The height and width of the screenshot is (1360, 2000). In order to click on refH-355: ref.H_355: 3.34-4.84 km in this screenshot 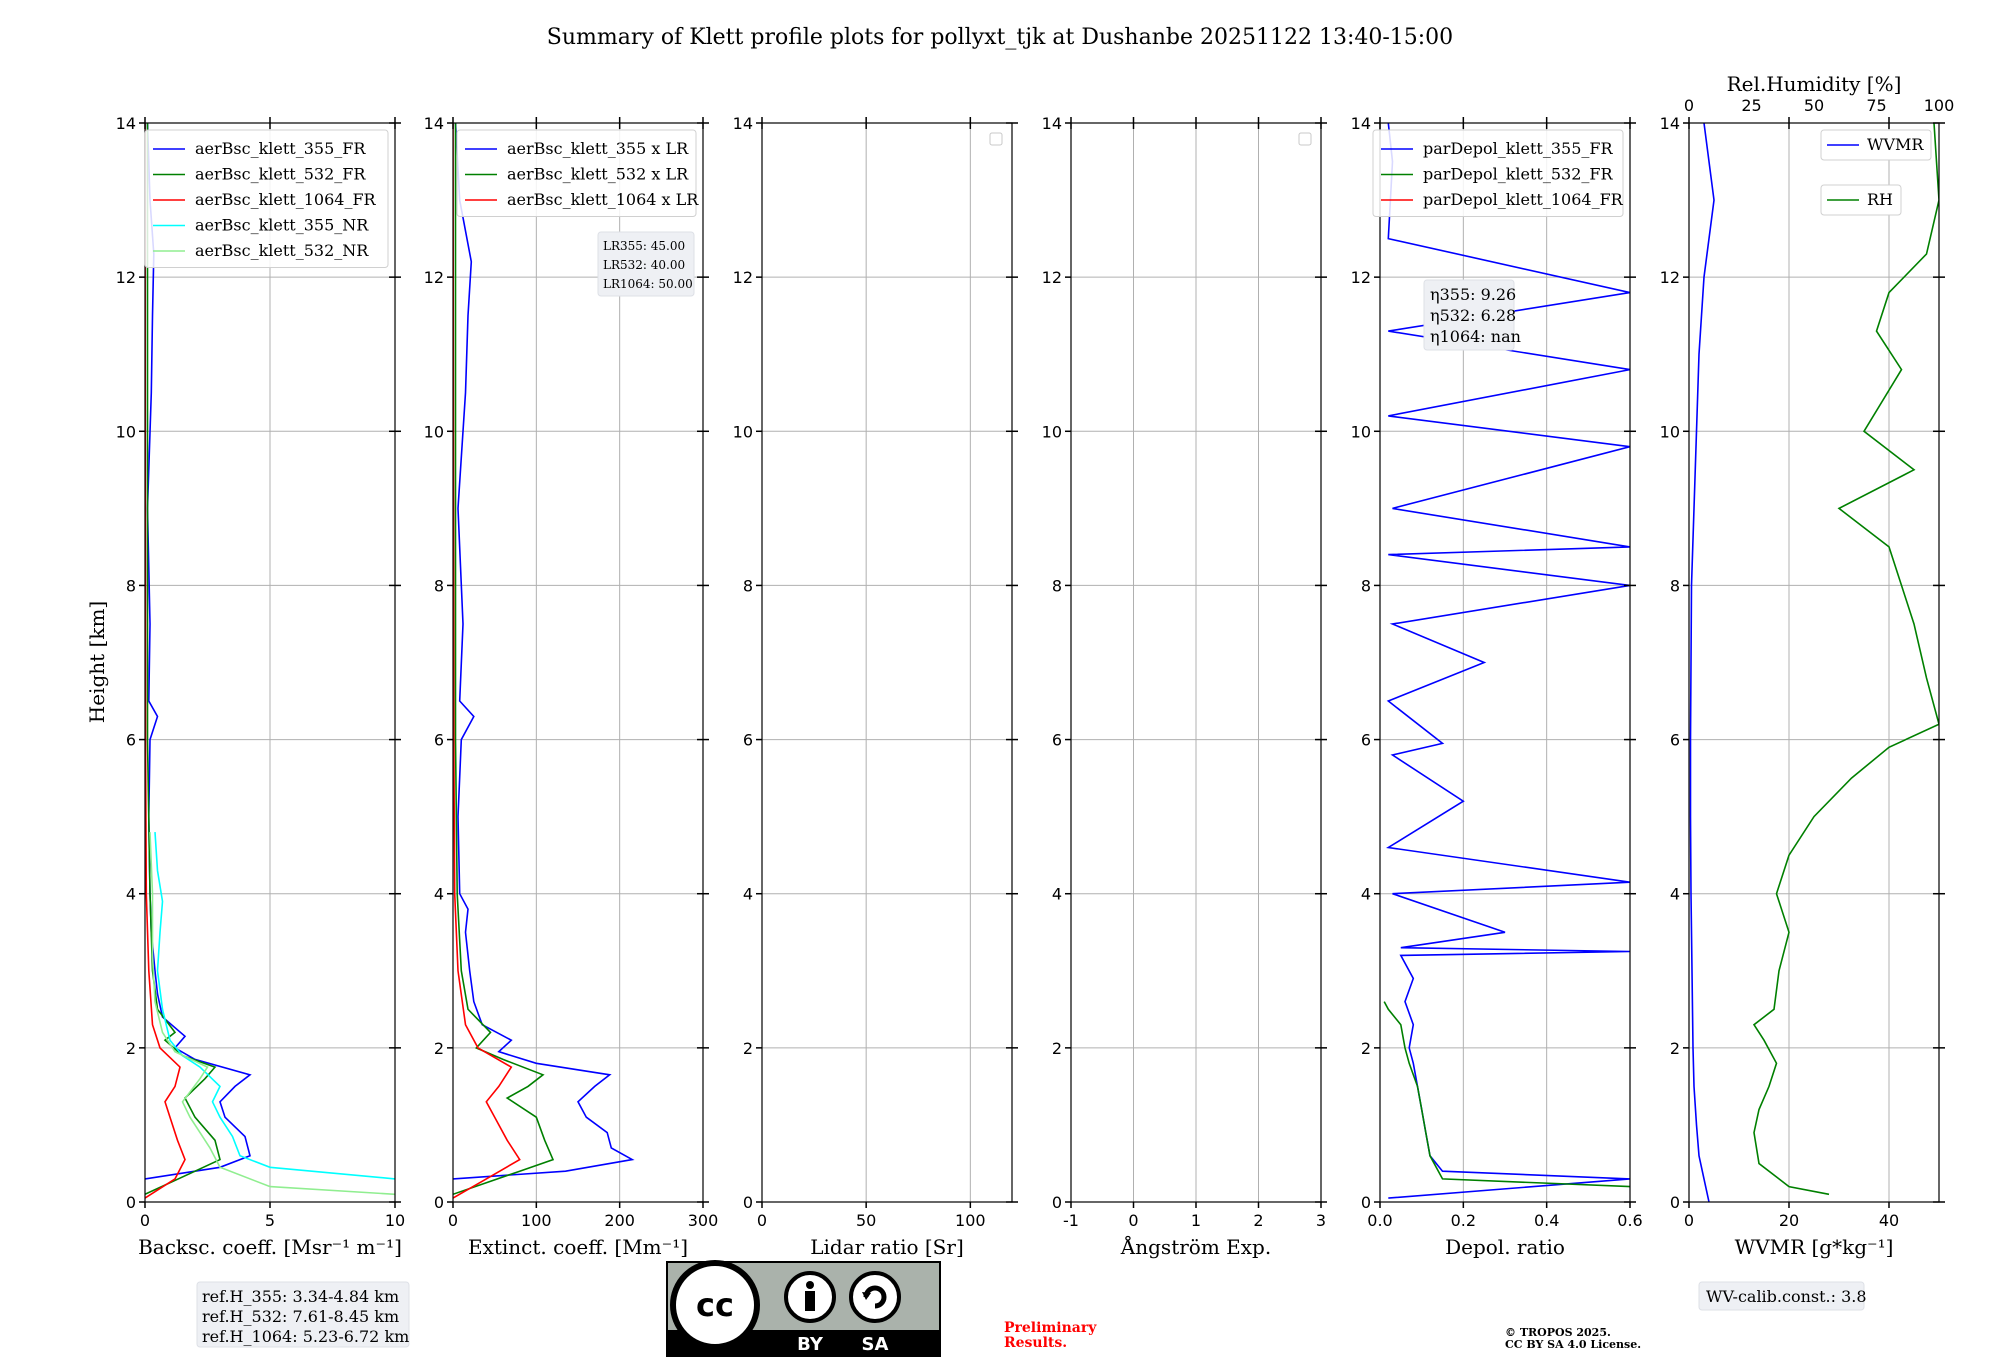, I will do `click(300, 1296)`.